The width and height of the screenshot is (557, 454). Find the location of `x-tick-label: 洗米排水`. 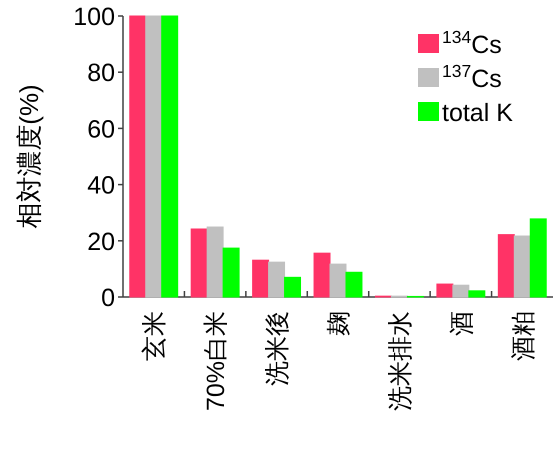

x-tick-label: 洗米排水 is located at coordinates (400, 361).